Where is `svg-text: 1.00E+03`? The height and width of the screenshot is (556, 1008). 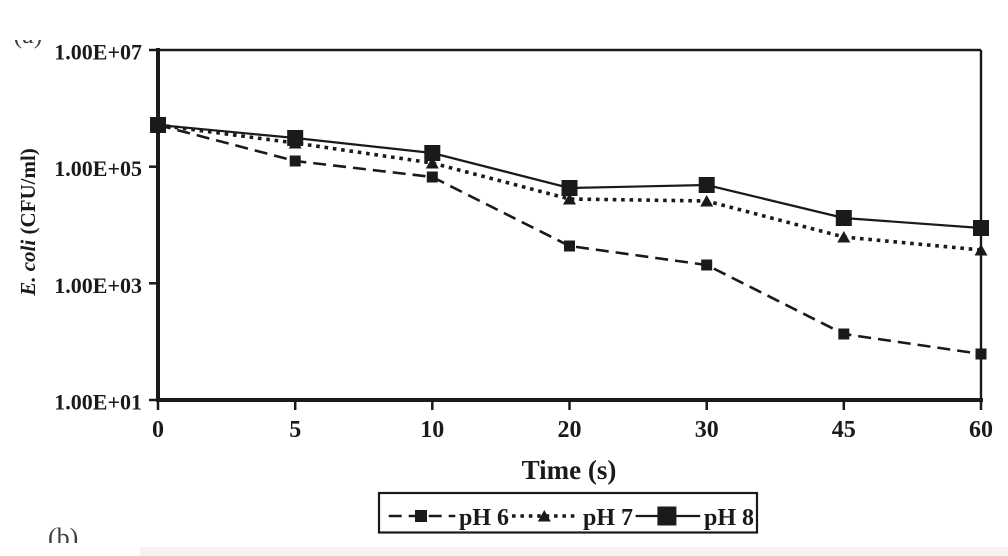 svg-text: 1.00E+03 is located at coordinates (98, 285).